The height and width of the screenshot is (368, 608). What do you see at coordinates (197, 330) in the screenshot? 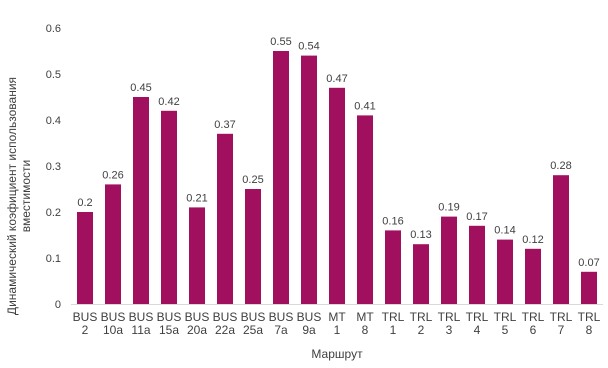
I see `x-tick-label: 20a` at bounding box center [197, 330].